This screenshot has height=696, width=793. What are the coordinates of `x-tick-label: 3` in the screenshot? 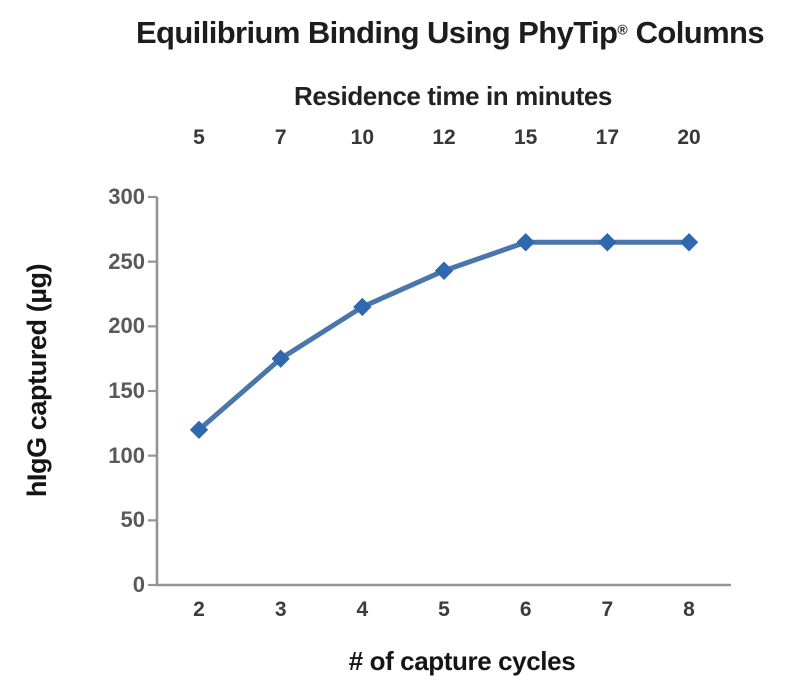 It's located at (280, 609).